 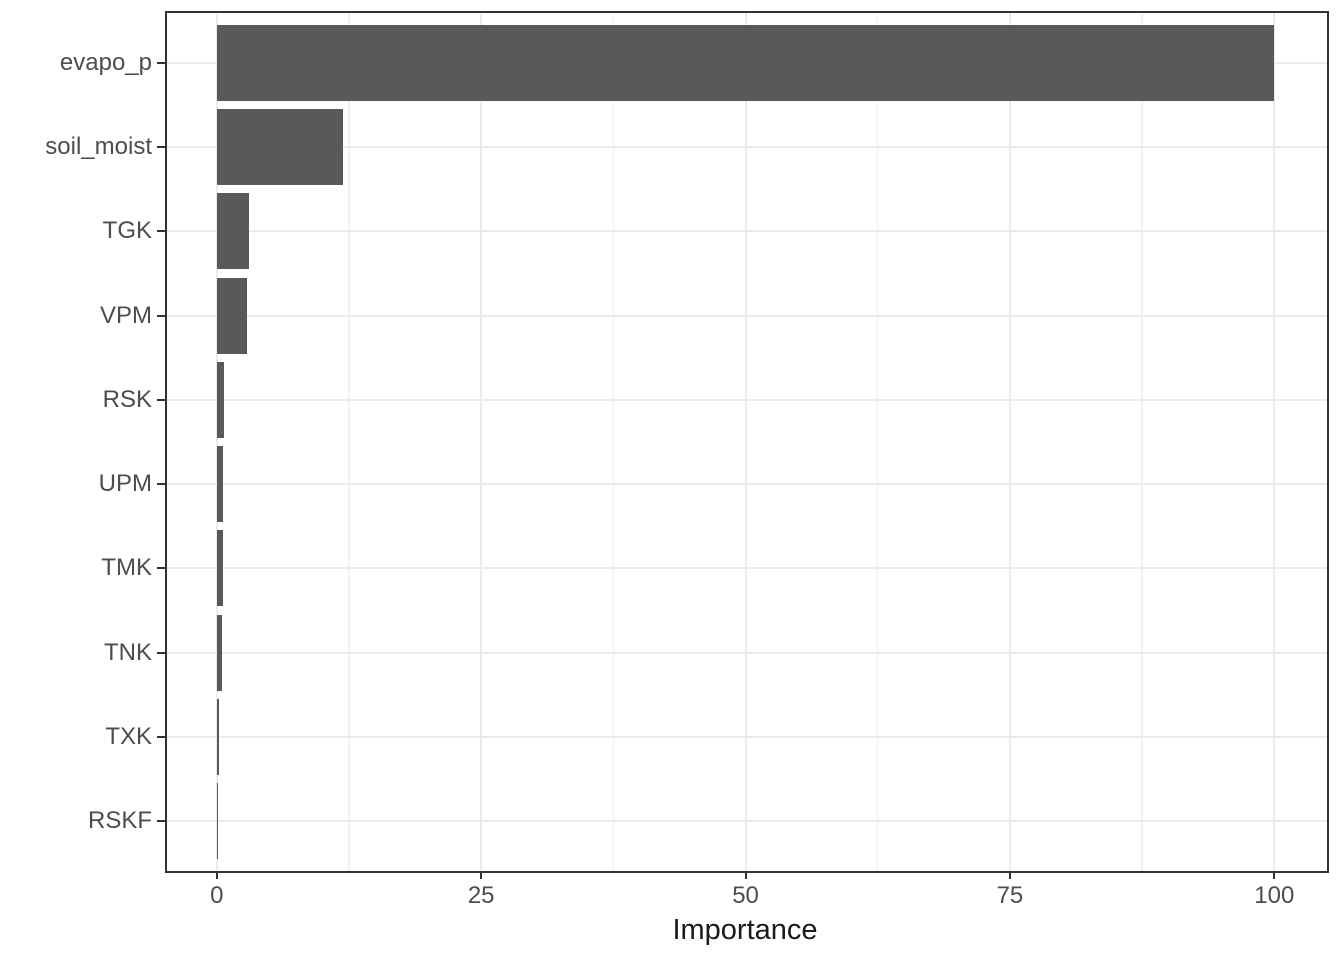 I want to click on y-tick-label-TNK: TNK, so click(x=128, y=652).